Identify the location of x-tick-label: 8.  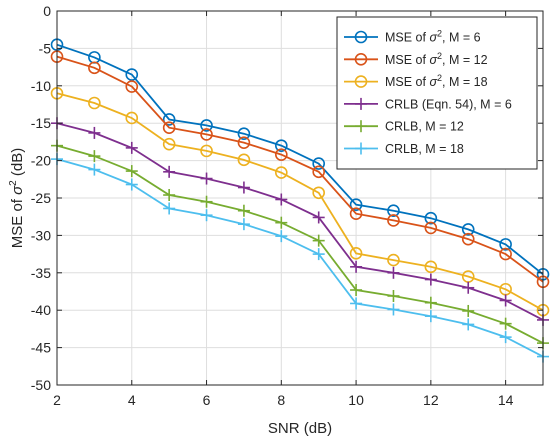
(281, 400).